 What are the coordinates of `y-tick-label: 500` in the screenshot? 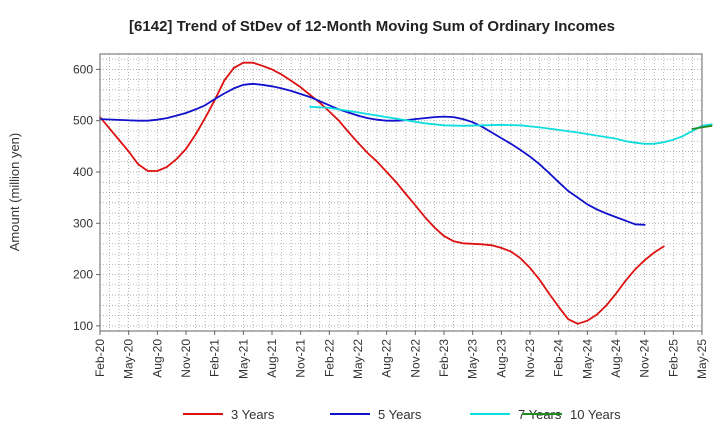 It's located at (83, 121).